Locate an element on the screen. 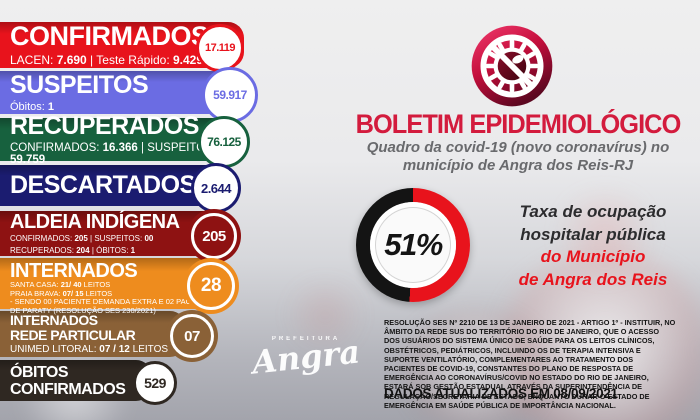  stat-subtext: UNIMED LITORAL: 07 / 12 LEITOS is located at coordinates (89, 349).